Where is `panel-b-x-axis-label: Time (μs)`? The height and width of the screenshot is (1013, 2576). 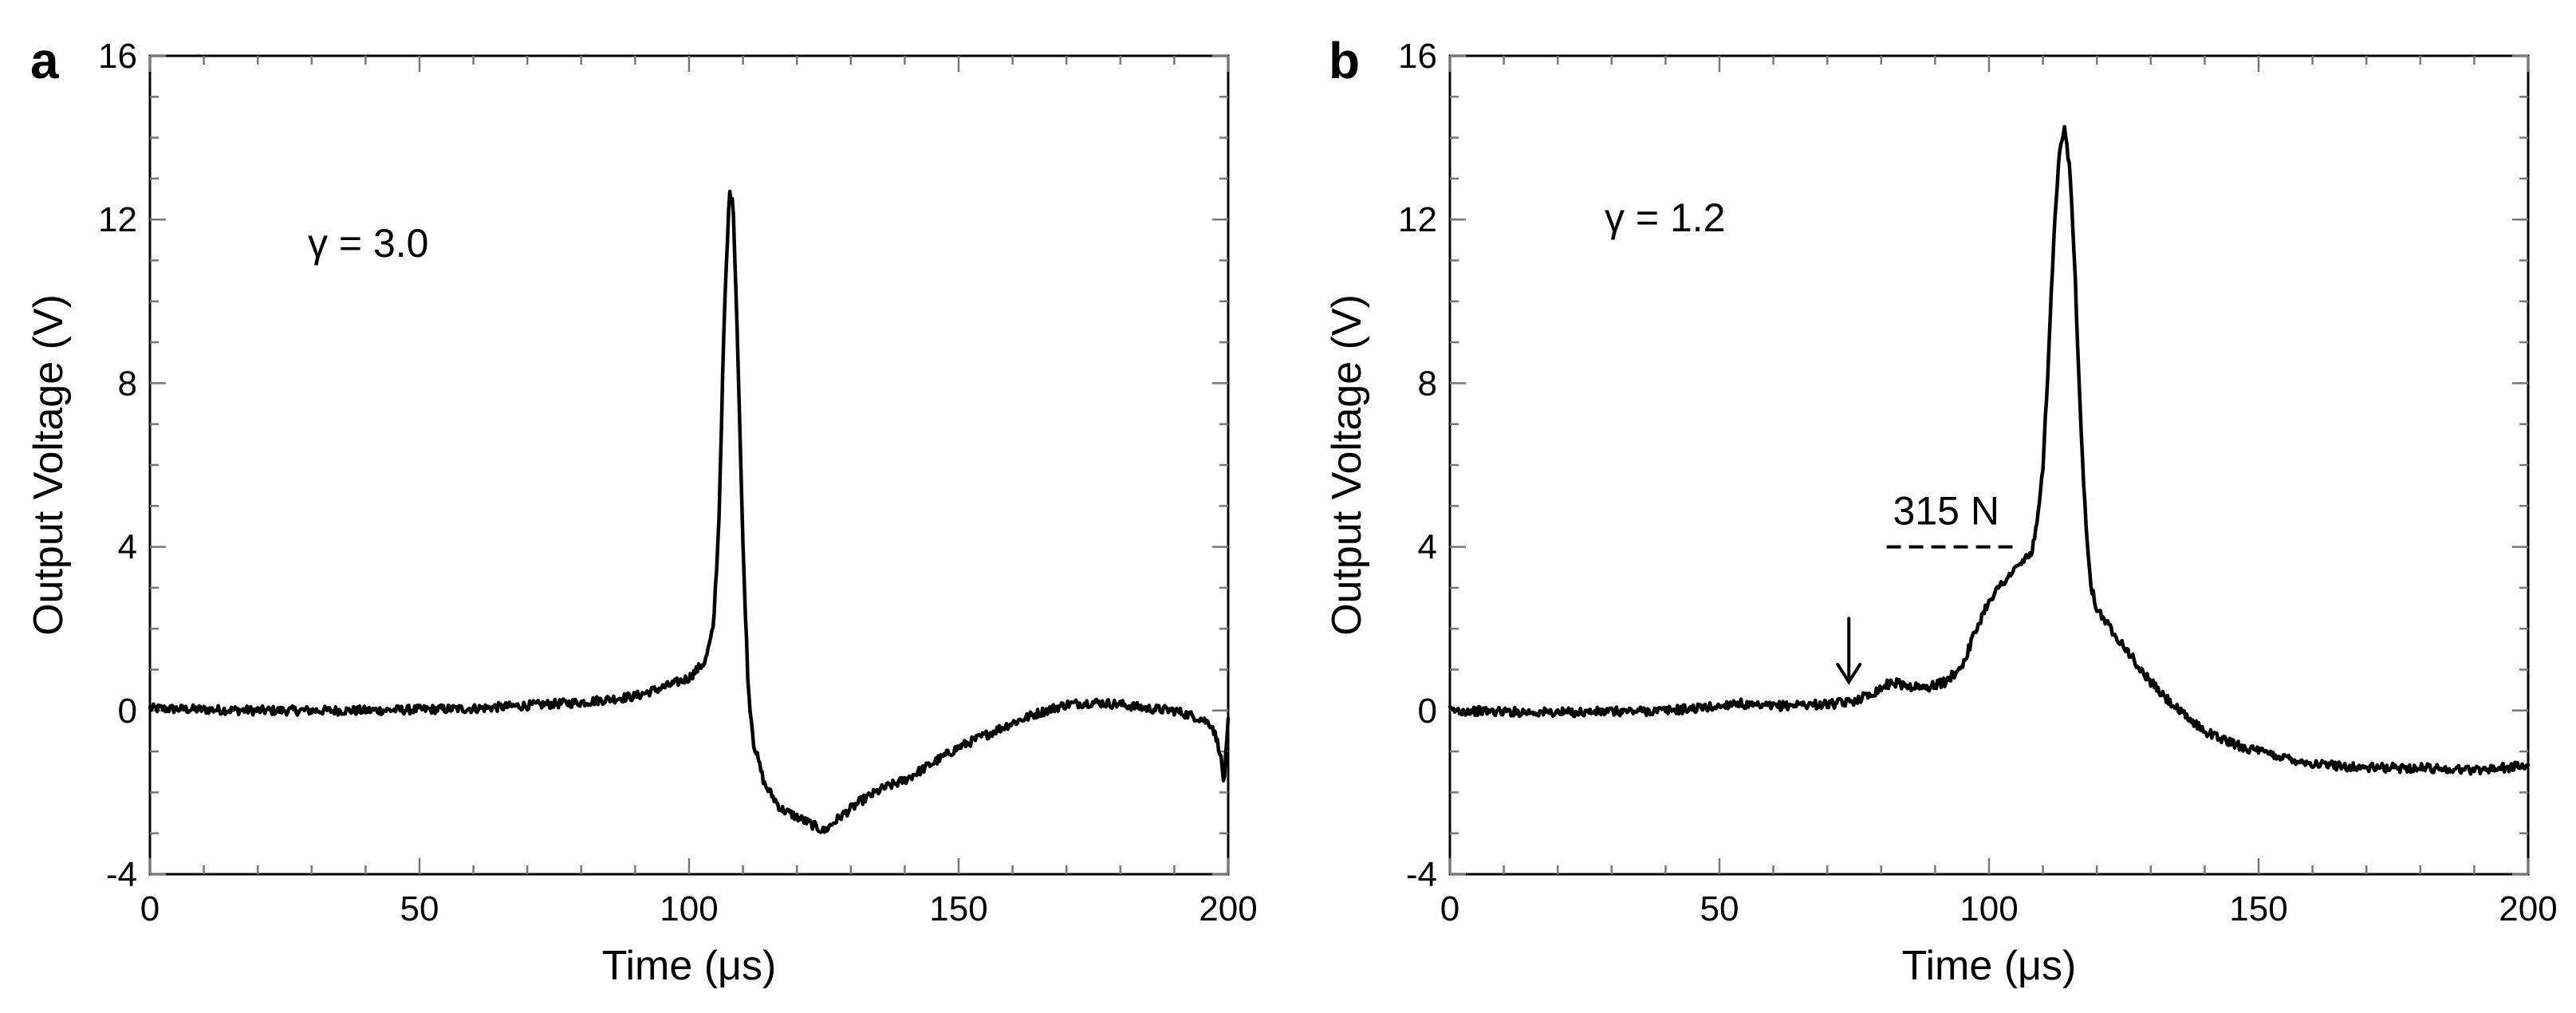
panel-b-x-axis-label: Time (μs) is located at coordinates (1989, 966).